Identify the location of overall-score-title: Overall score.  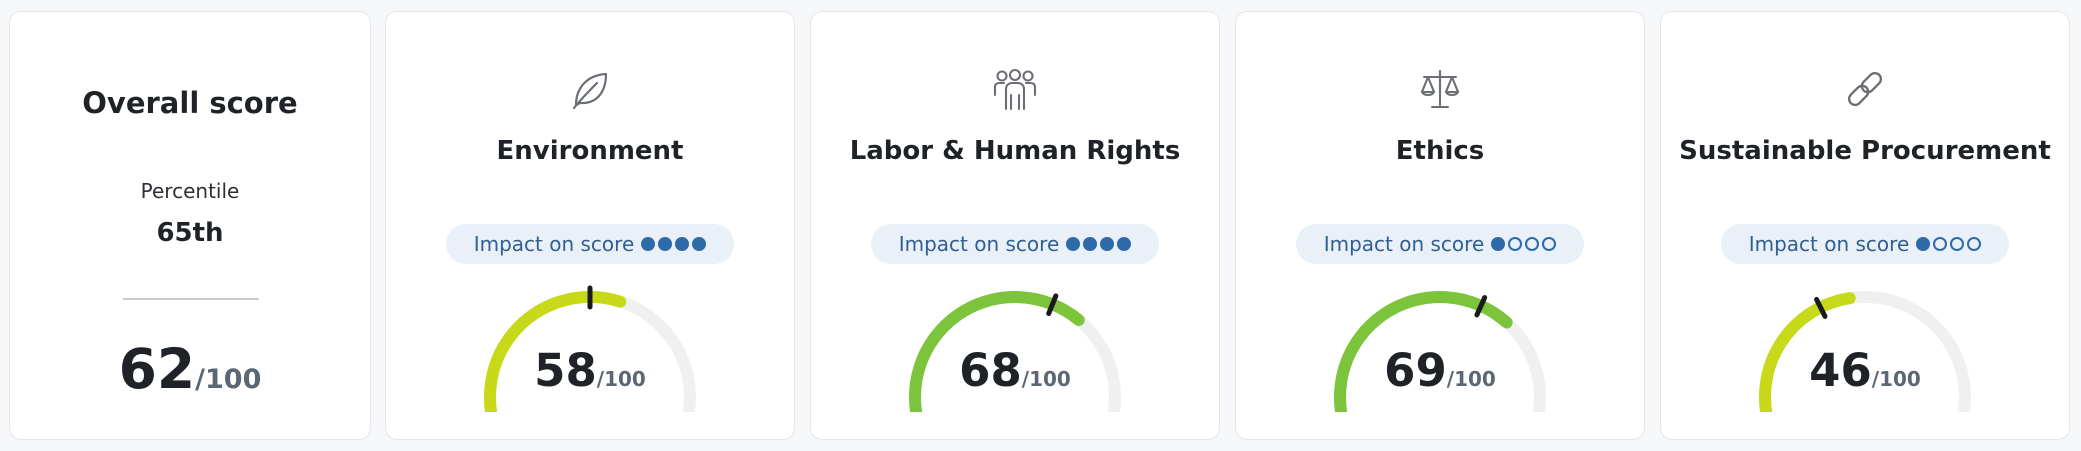
(190, 103).